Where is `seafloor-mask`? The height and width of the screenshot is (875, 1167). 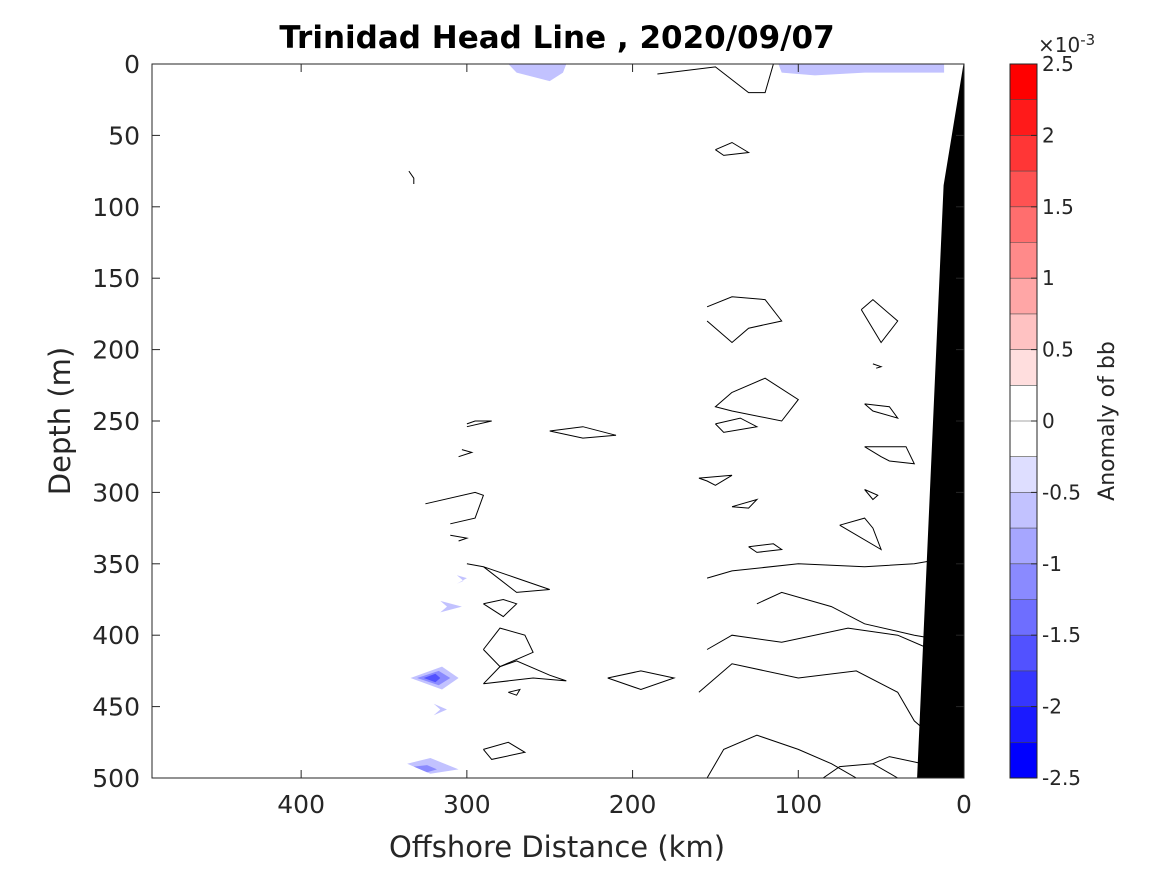 seafloor-mask is located at coordinates (940, 421).